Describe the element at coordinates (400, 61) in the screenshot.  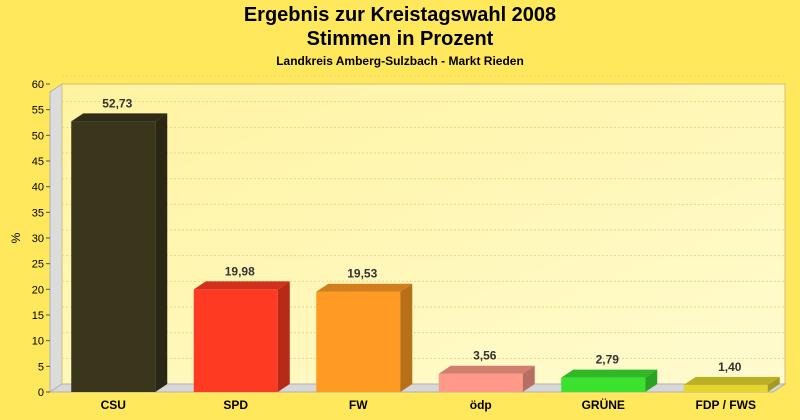
I see `chart-caption: Landkreis Amberg-Sulzbach - Markt Rieden` at that location.